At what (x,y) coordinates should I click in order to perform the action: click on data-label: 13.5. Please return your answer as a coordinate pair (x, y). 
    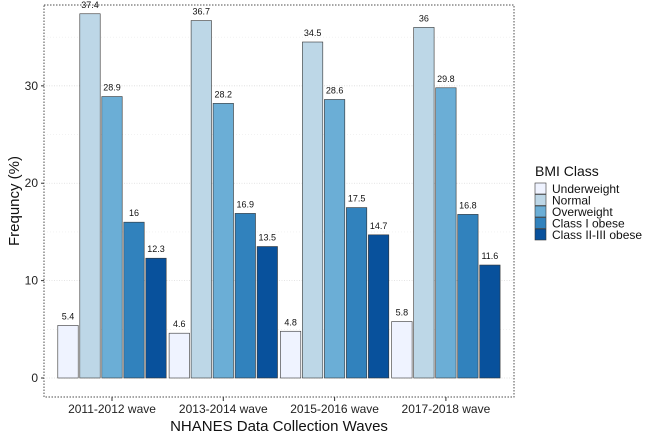
    Looking at the image, I should click on (268, 238).